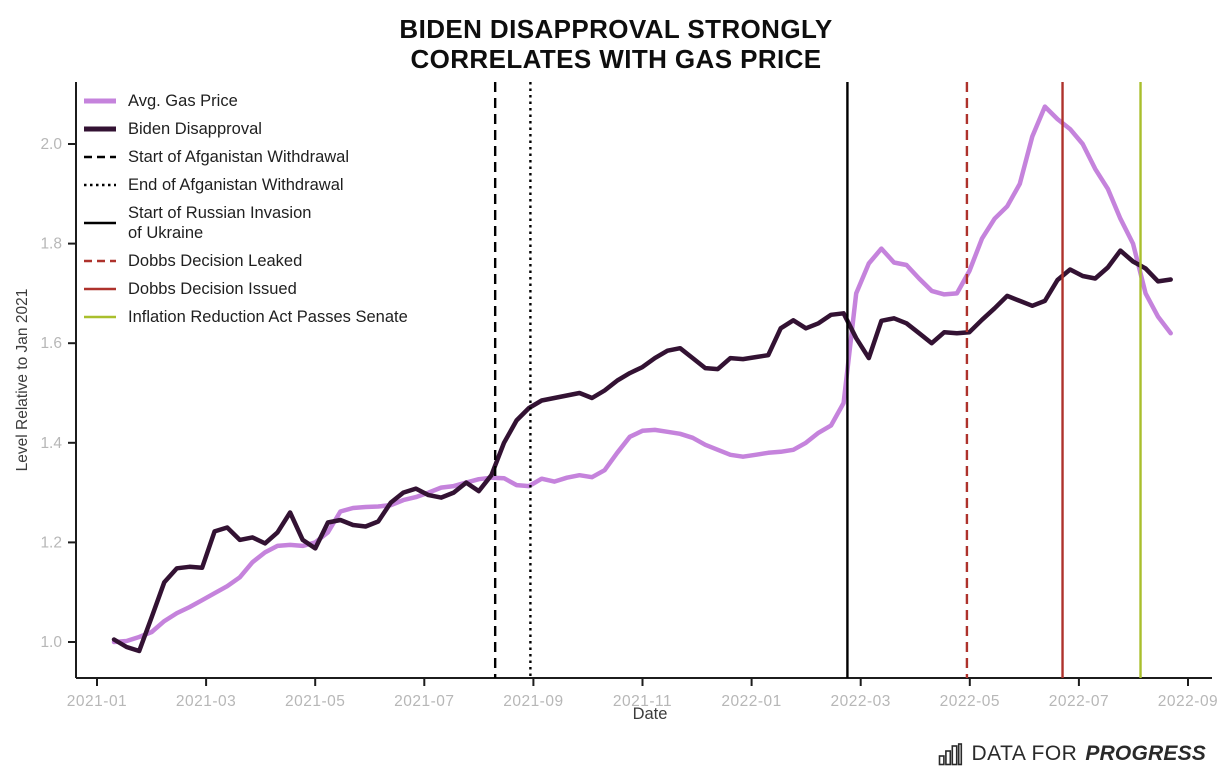 The height and width of the screenshot is (784, 1232). Describe the element at coordinates (268, 317) in the screenshot. I see `legend-label-inflation-reduction-act-passes-senate: Inflation Reduction Act Passes Senate` at that location.